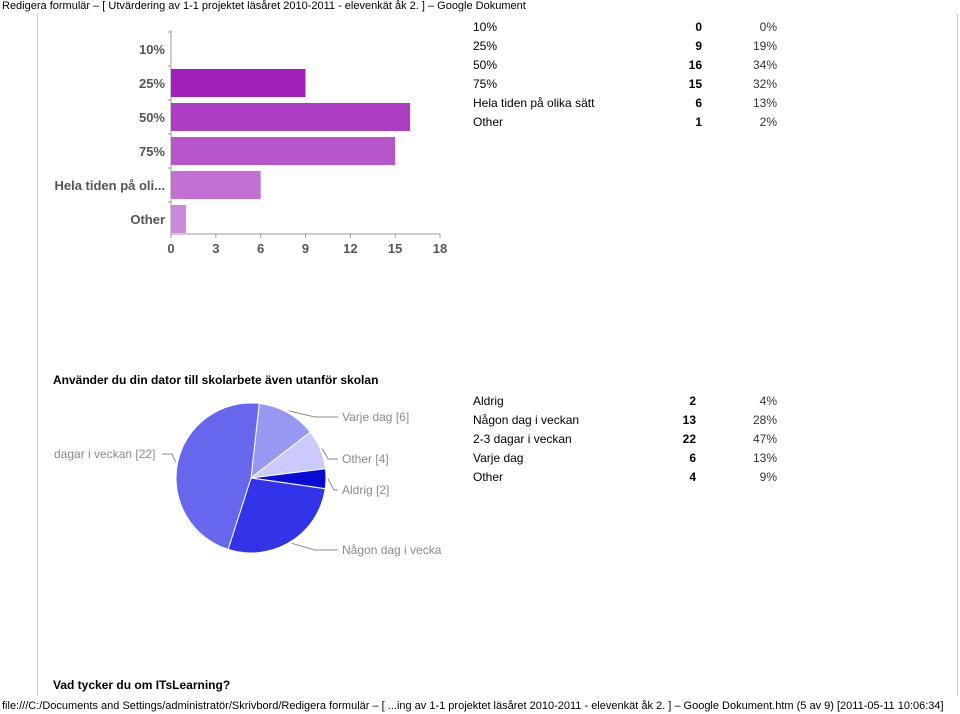 The height and width of the screenshot is (714, 960). I want to click on stats-count: 22, so click(689, 439).